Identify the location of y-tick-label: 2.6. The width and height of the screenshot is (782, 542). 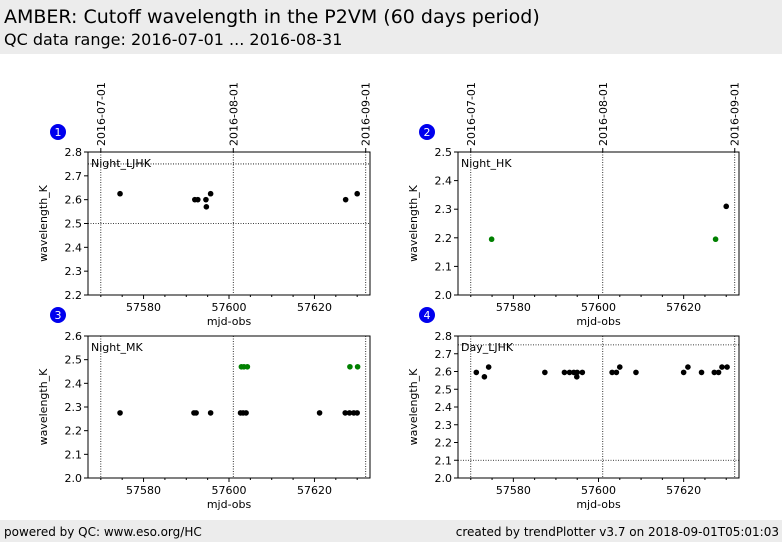
(444, 372).